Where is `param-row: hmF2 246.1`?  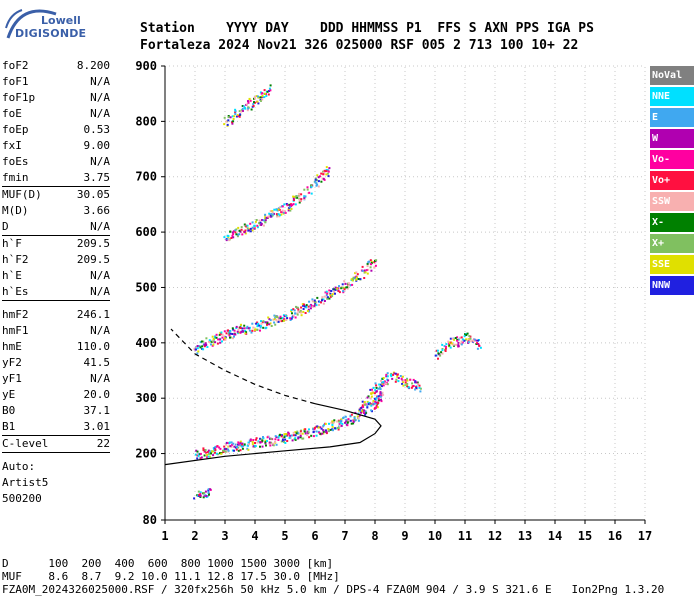 param-row: hmF2 246.1 is located at coordinates (56, 315).